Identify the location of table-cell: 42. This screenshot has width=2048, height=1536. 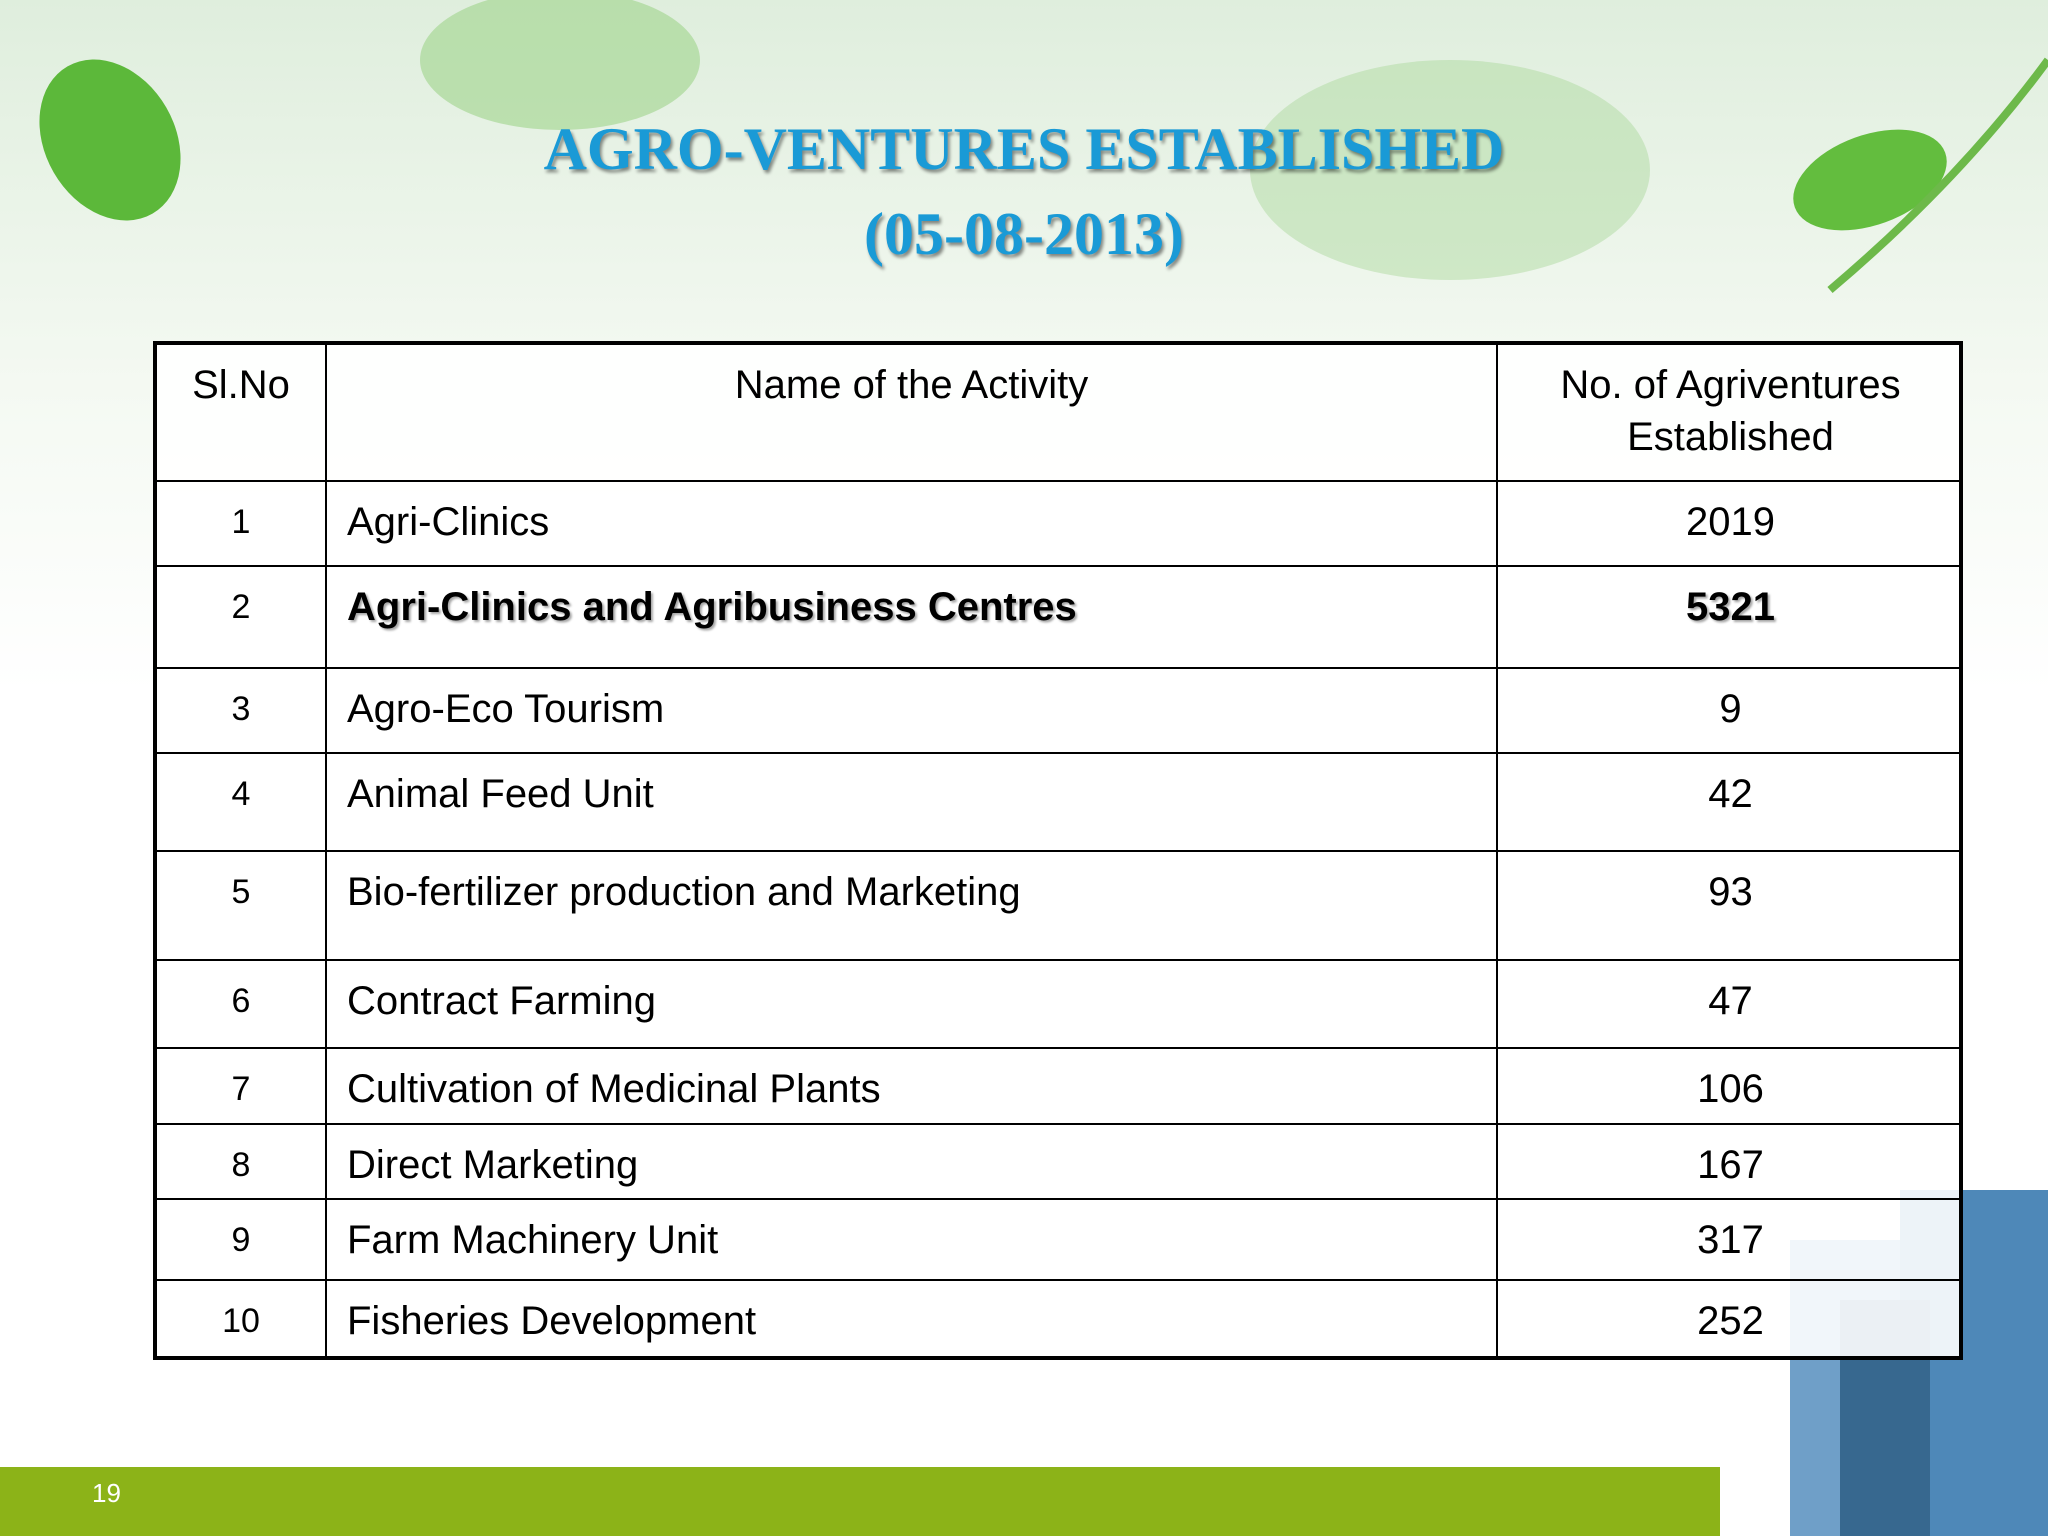
(1730, 803).